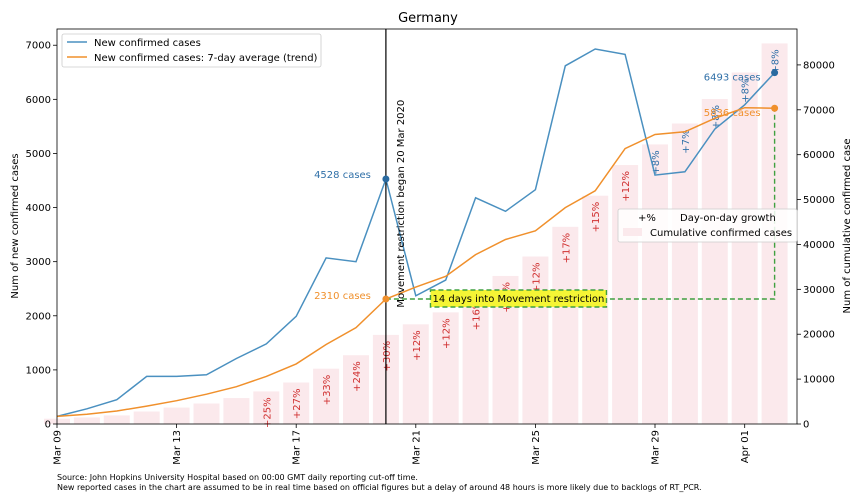  Describe the element at coordinates (416, 447) in the screenshot. I see `x-tick-label: Mar 21` at that location.